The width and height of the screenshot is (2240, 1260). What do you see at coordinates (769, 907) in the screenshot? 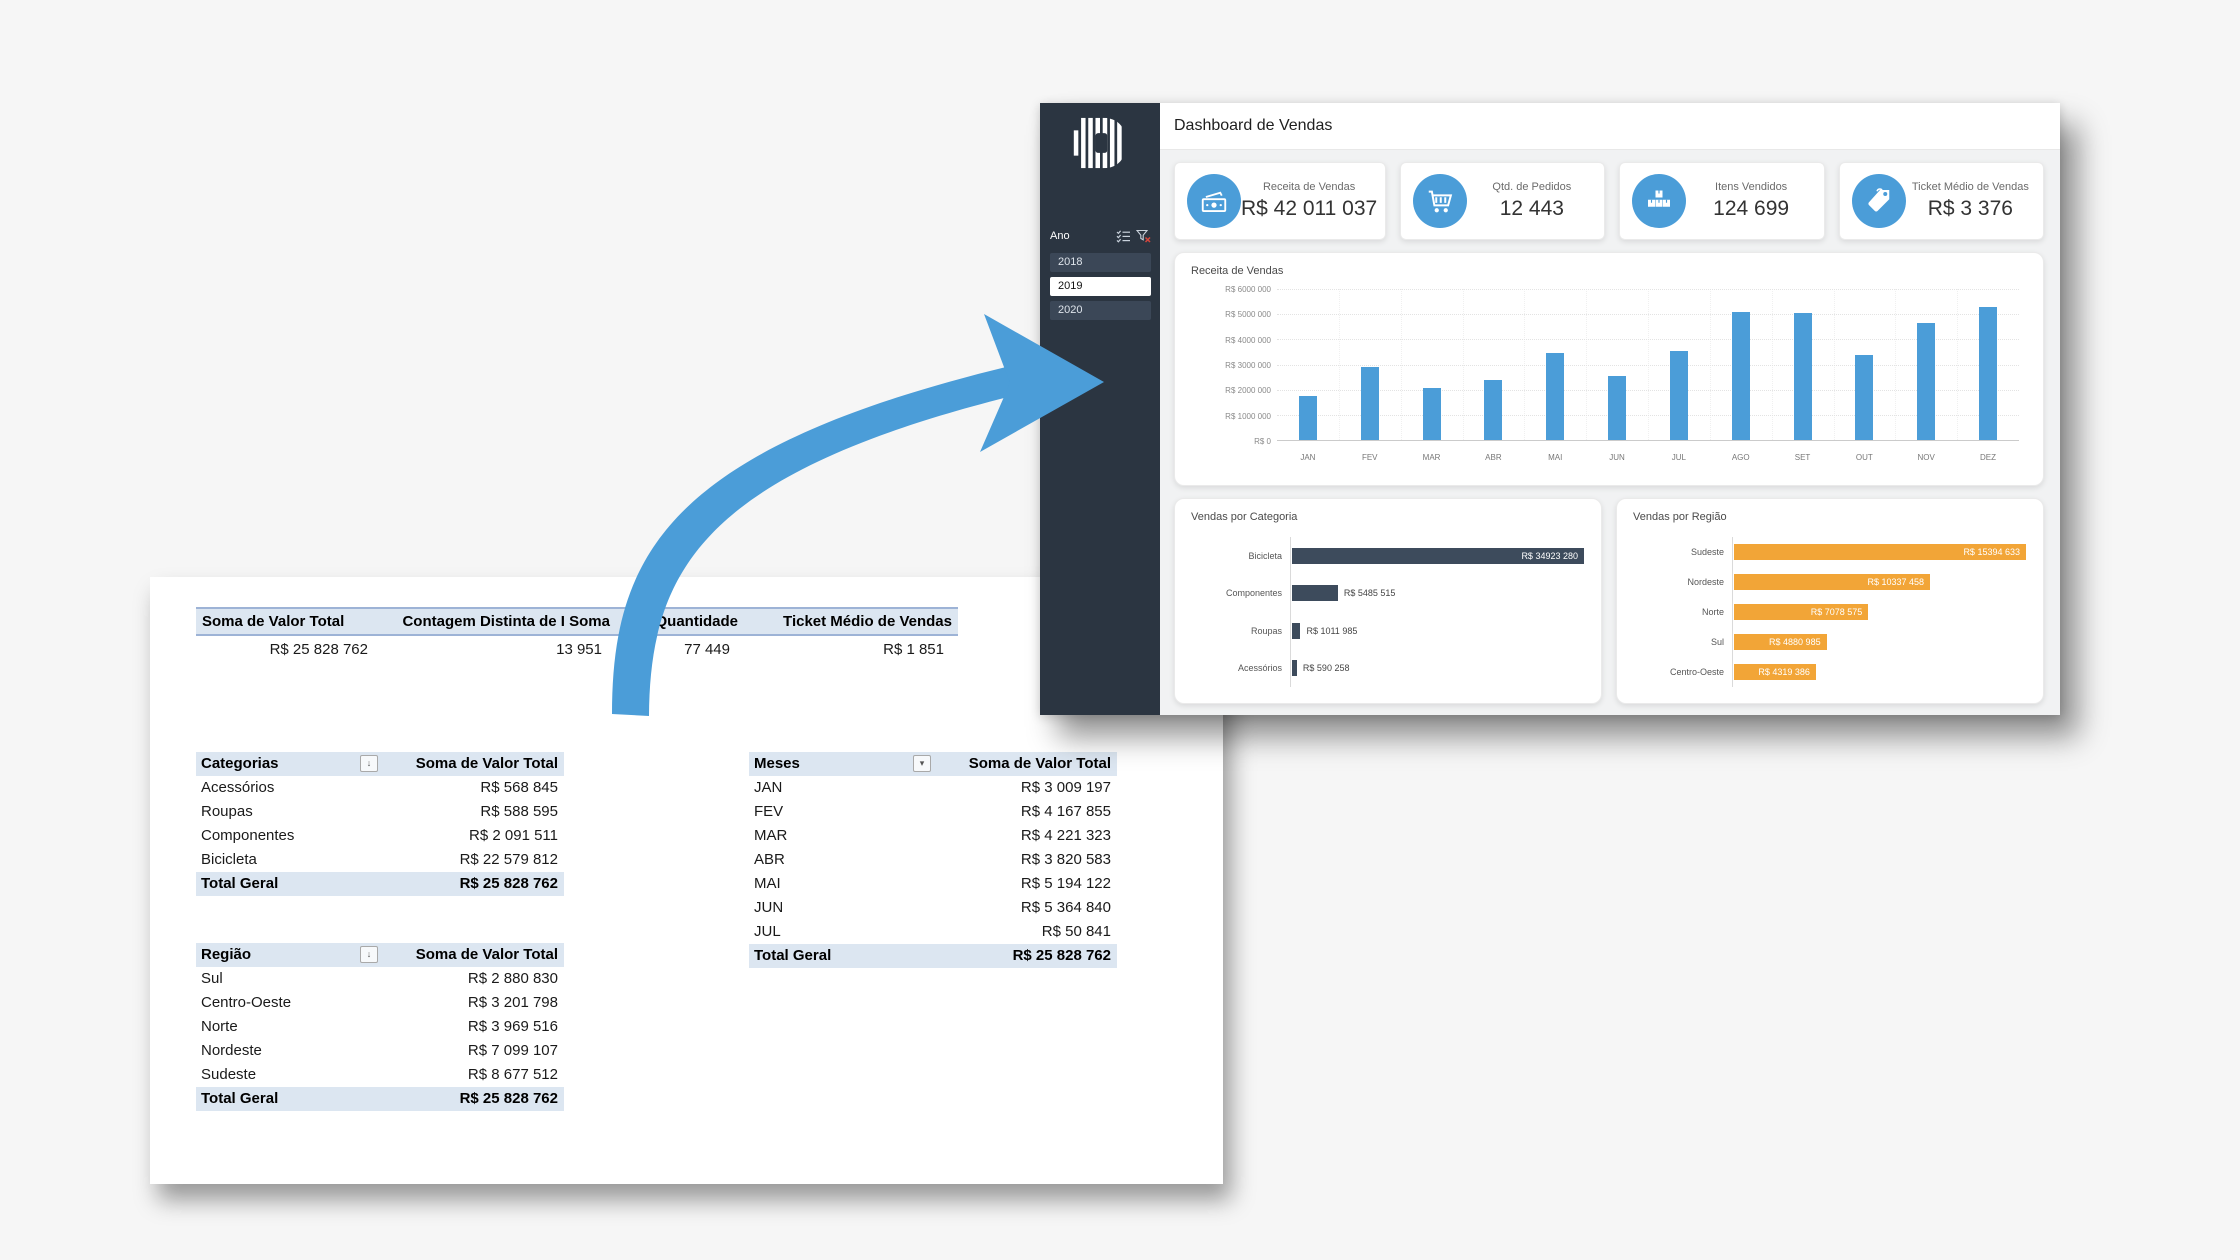
I see `row-label: JUN` at bounding box center [769, 907].